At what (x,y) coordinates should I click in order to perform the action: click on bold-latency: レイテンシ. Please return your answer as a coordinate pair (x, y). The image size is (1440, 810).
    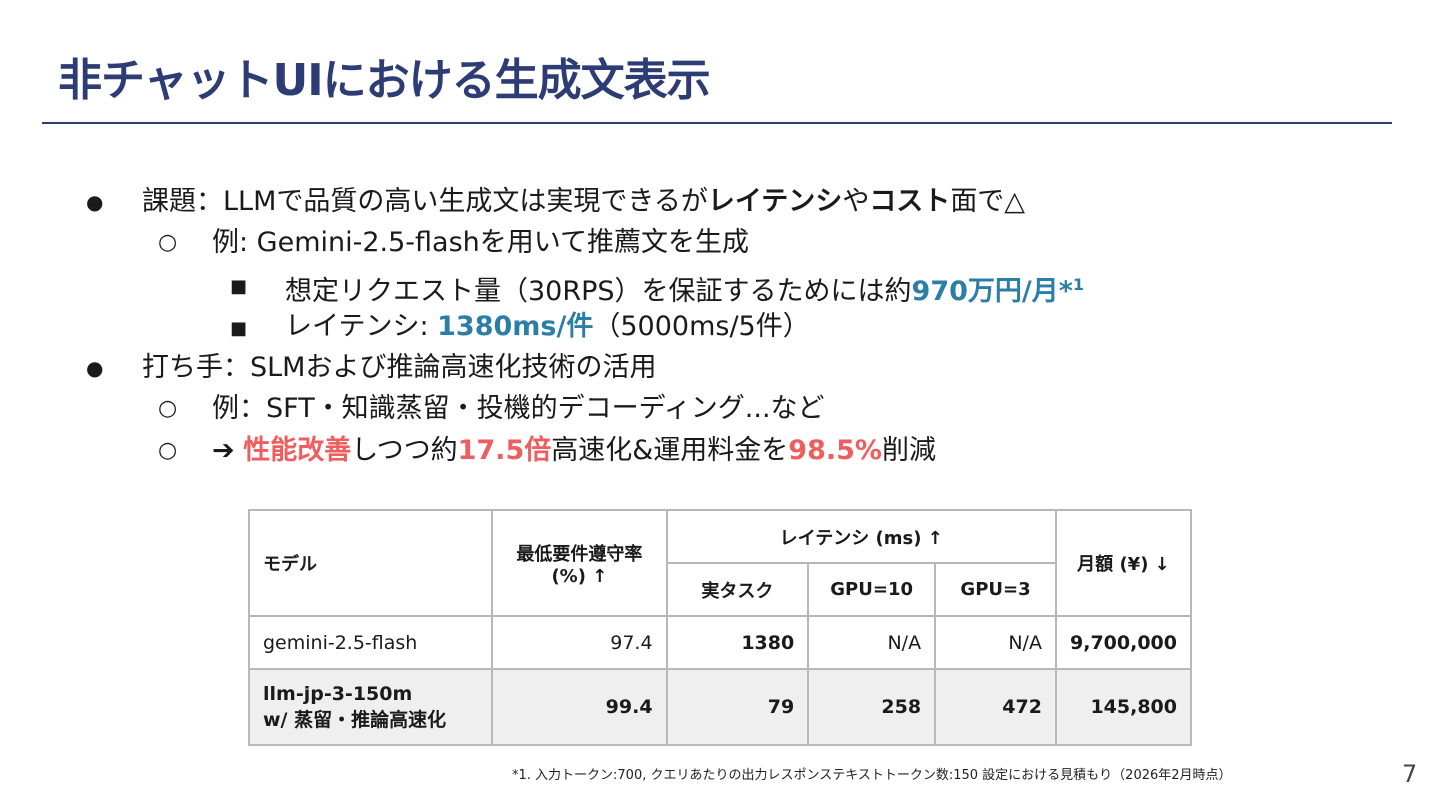
    Looking at the image, I should click on (775, 201).